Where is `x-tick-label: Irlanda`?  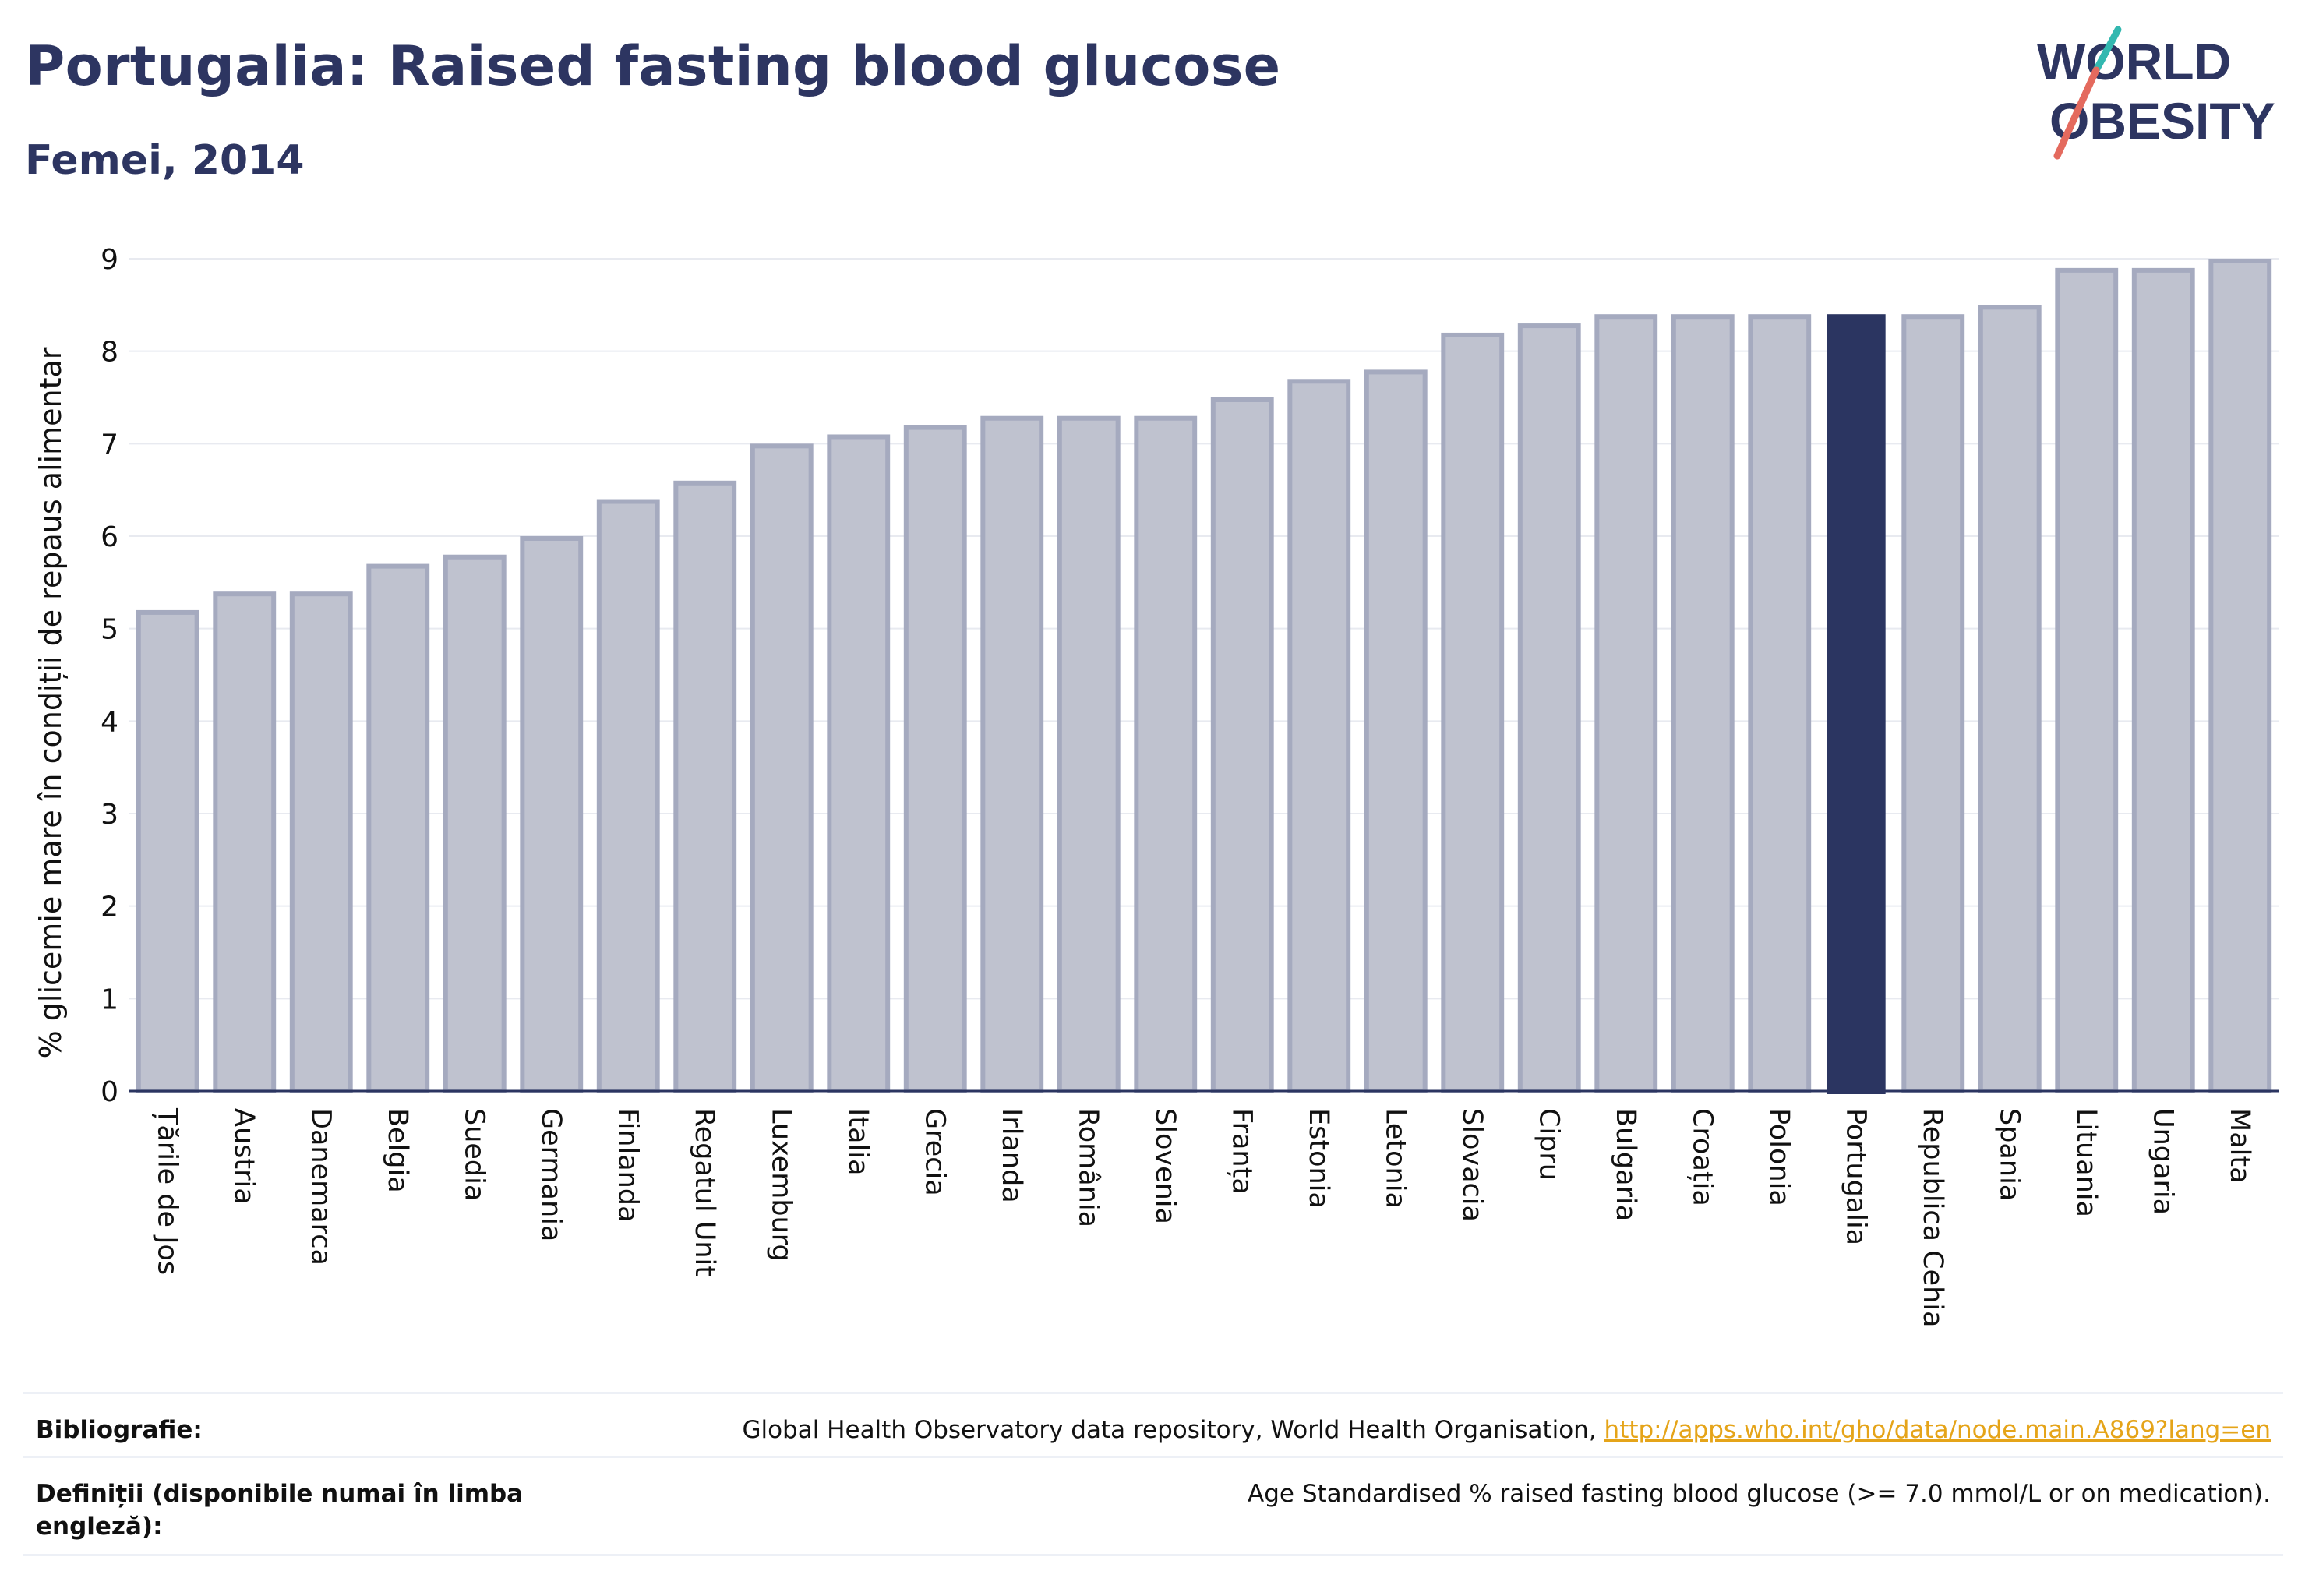
x-tick-label: Irlanda is located at coordinates (1011, 1155).